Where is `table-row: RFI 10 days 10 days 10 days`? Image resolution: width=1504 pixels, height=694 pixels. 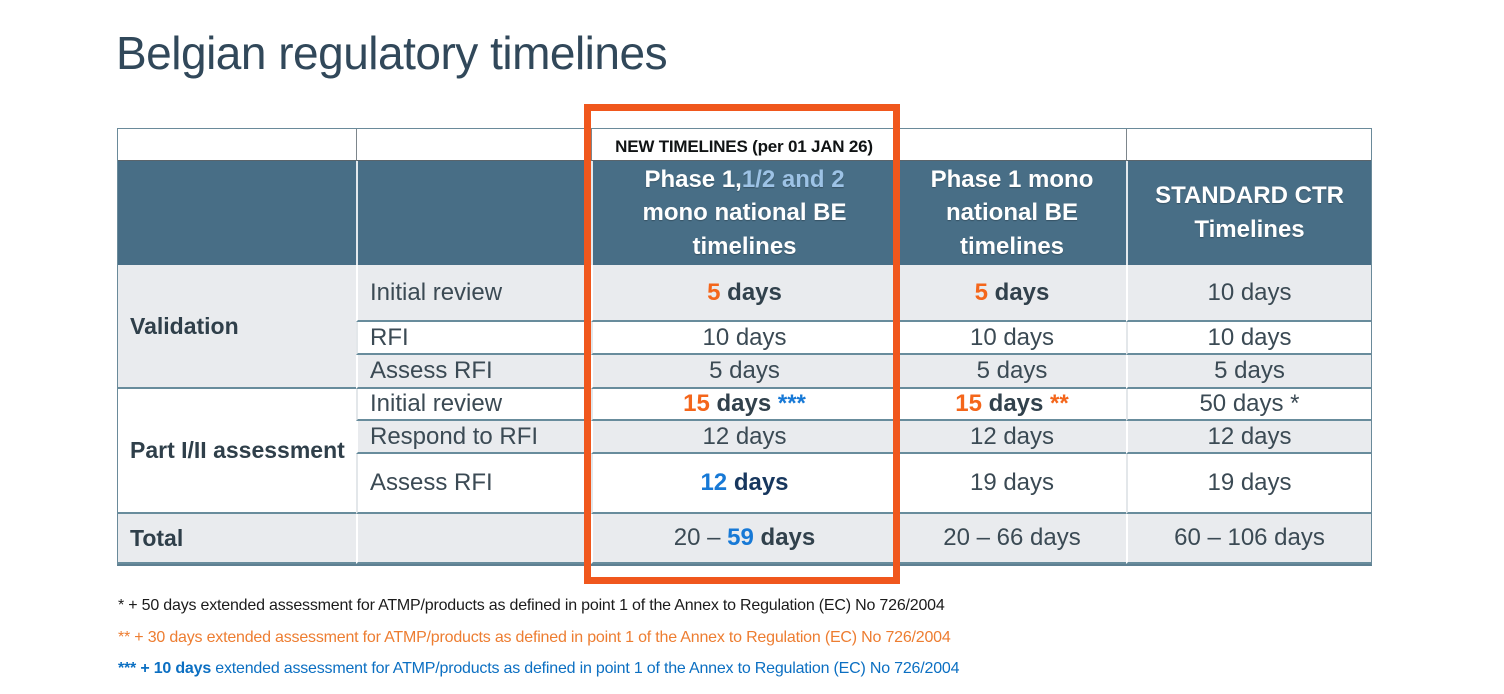
table-row: RFI 10 days 10 days 10 days is located at coordinates (744, 338).